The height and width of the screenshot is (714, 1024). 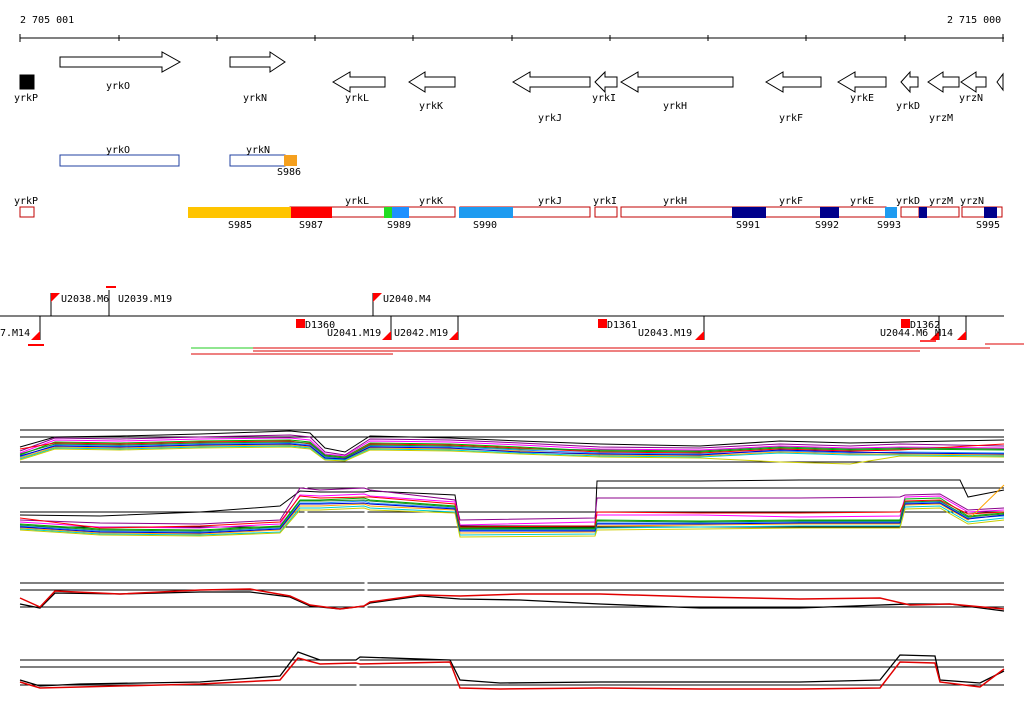 I want to click on feature-U2042: U2042.M19, so click(x=426, y=328).